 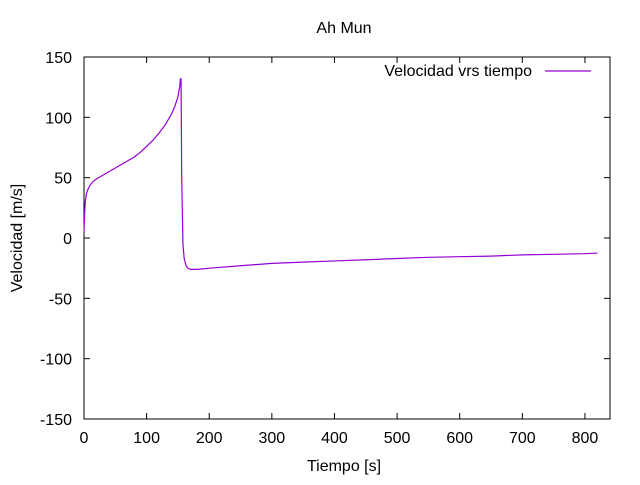 I want to click on y-tick-label: 100, so click(x=58, y=118).